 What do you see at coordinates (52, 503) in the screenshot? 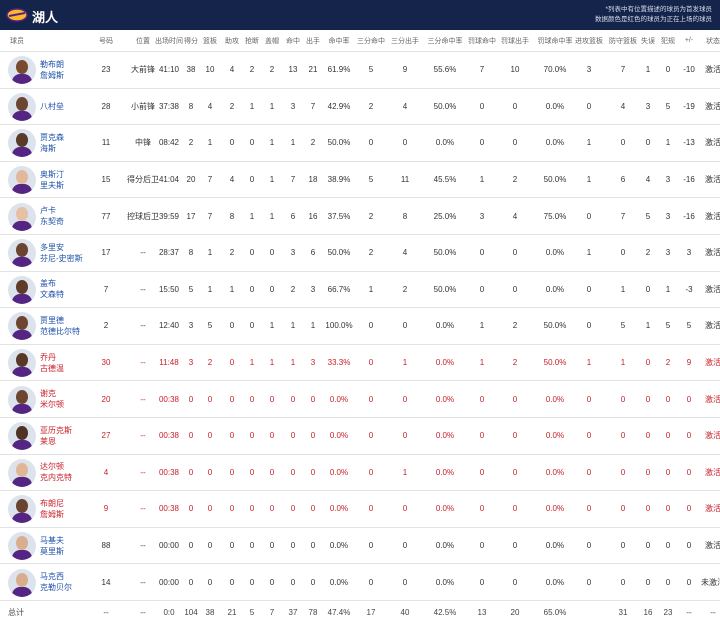
I see `player-name-line: 布朗尼` at bounding box center [52, 503].